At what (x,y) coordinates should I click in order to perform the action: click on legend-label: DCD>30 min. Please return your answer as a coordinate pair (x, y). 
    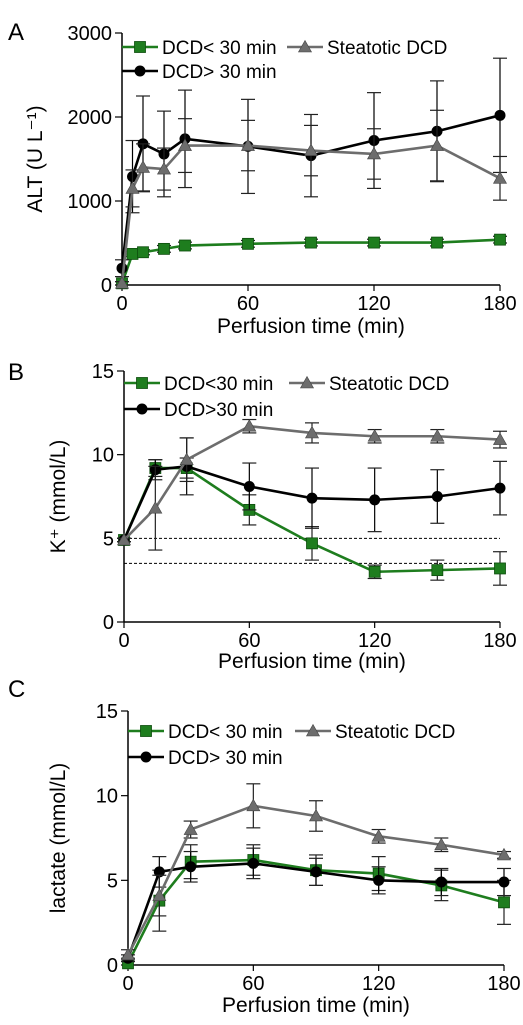
    Looking at the image, I should click on (218, 410).